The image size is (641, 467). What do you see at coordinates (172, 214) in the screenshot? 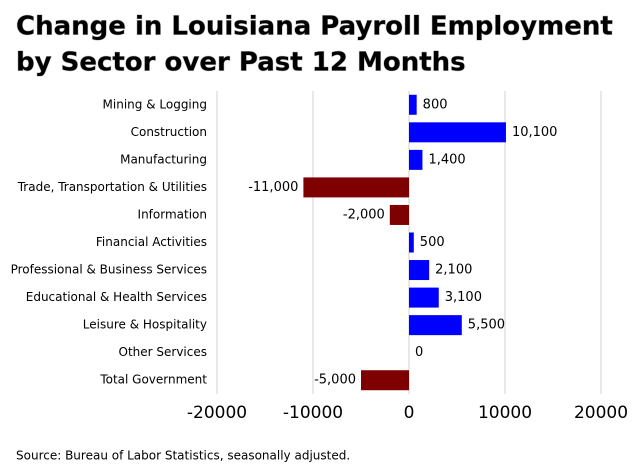
I see `y-tick-label: Information` at bounding box center [172, 214].